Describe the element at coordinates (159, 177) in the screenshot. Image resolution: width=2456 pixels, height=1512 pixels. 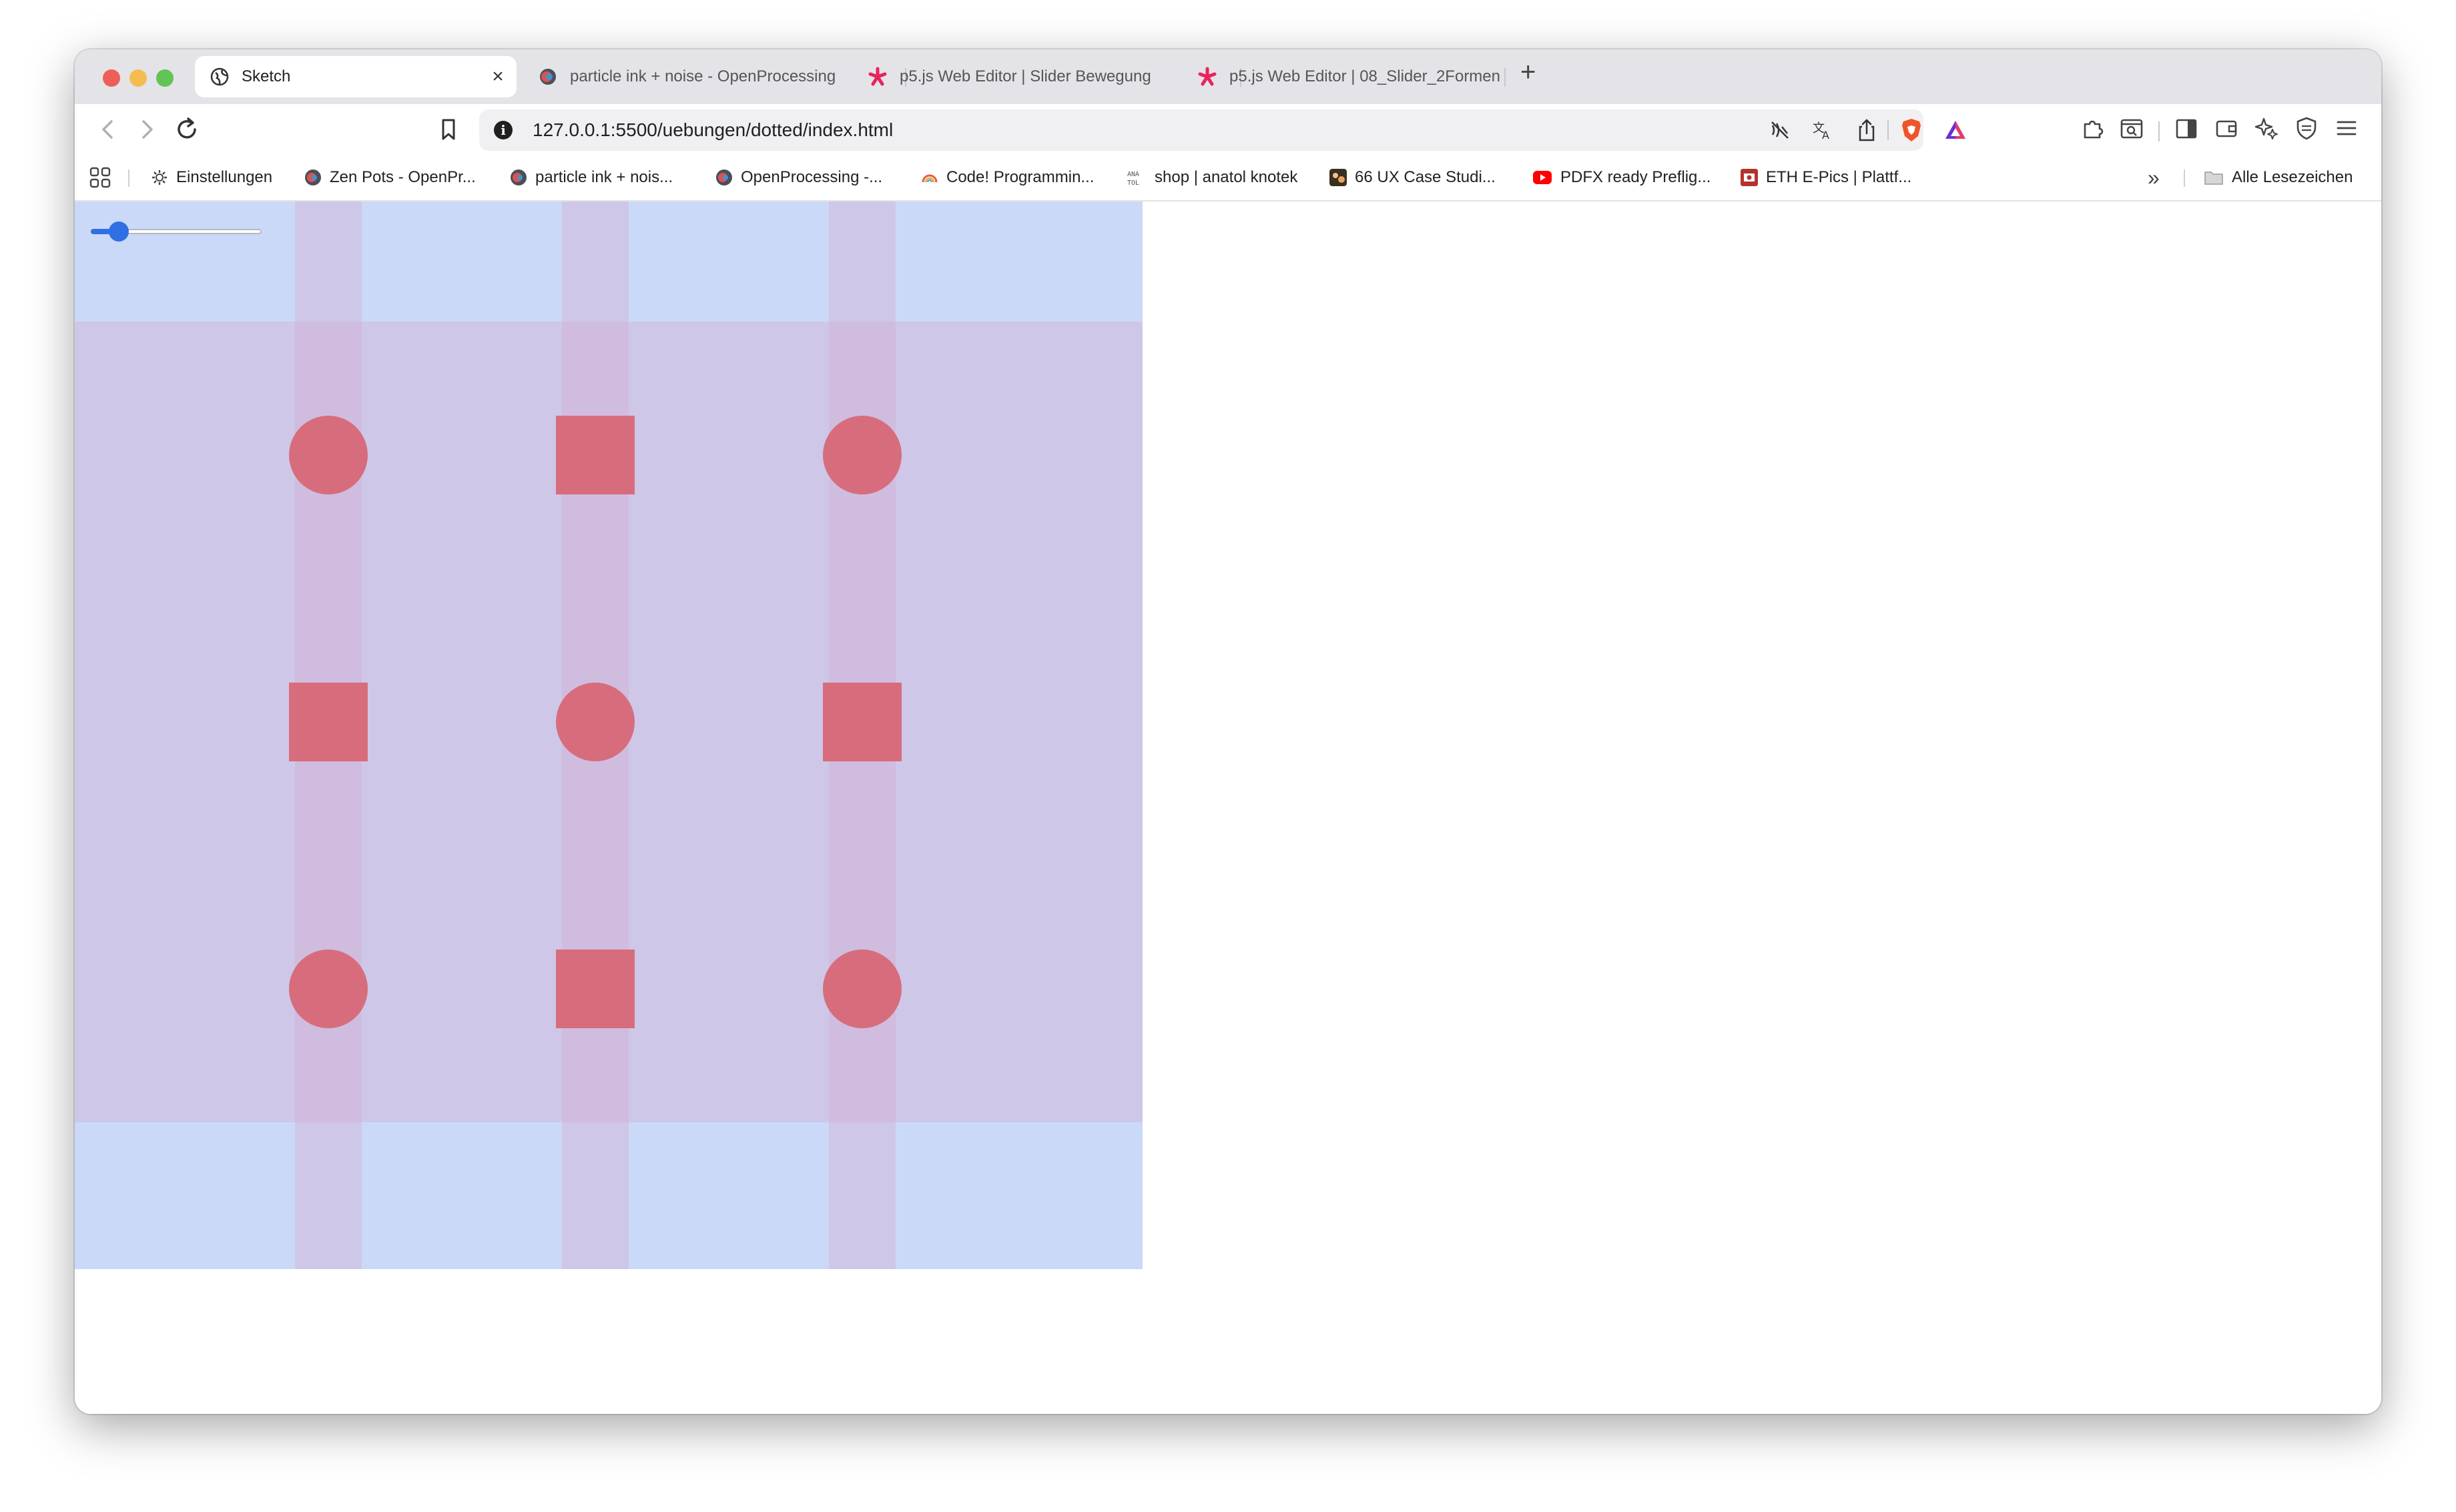
I see `gear-icon` at that location.